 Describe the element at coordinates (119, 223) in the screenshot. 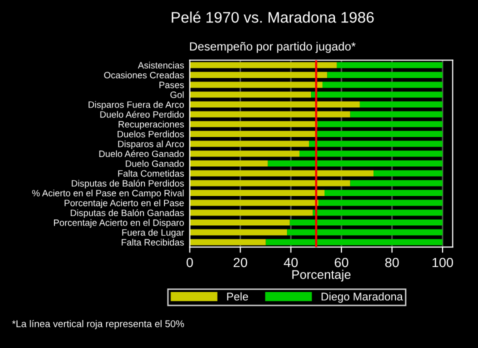

I see `y-tick-label: Porcentaje Acierto en el Disparo` at that location.